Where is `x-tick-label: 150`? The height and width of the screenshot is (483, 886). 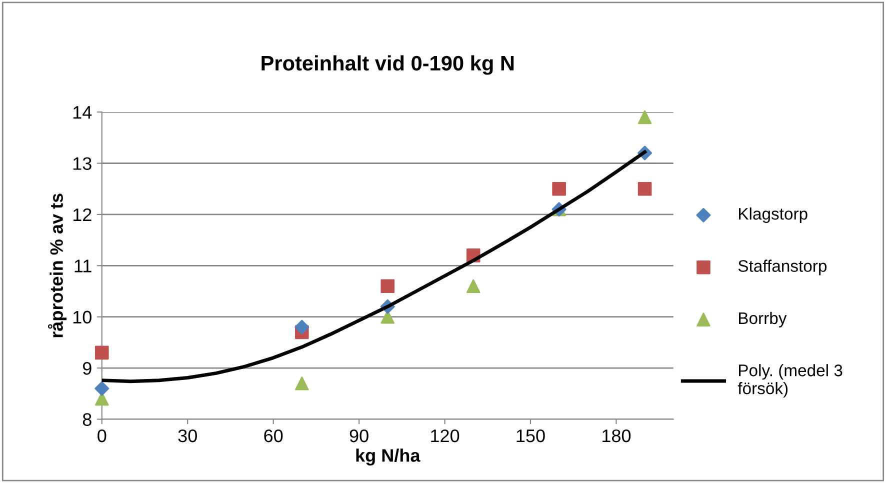 x-tick-label: 150 is located at coordinates (530, 435).